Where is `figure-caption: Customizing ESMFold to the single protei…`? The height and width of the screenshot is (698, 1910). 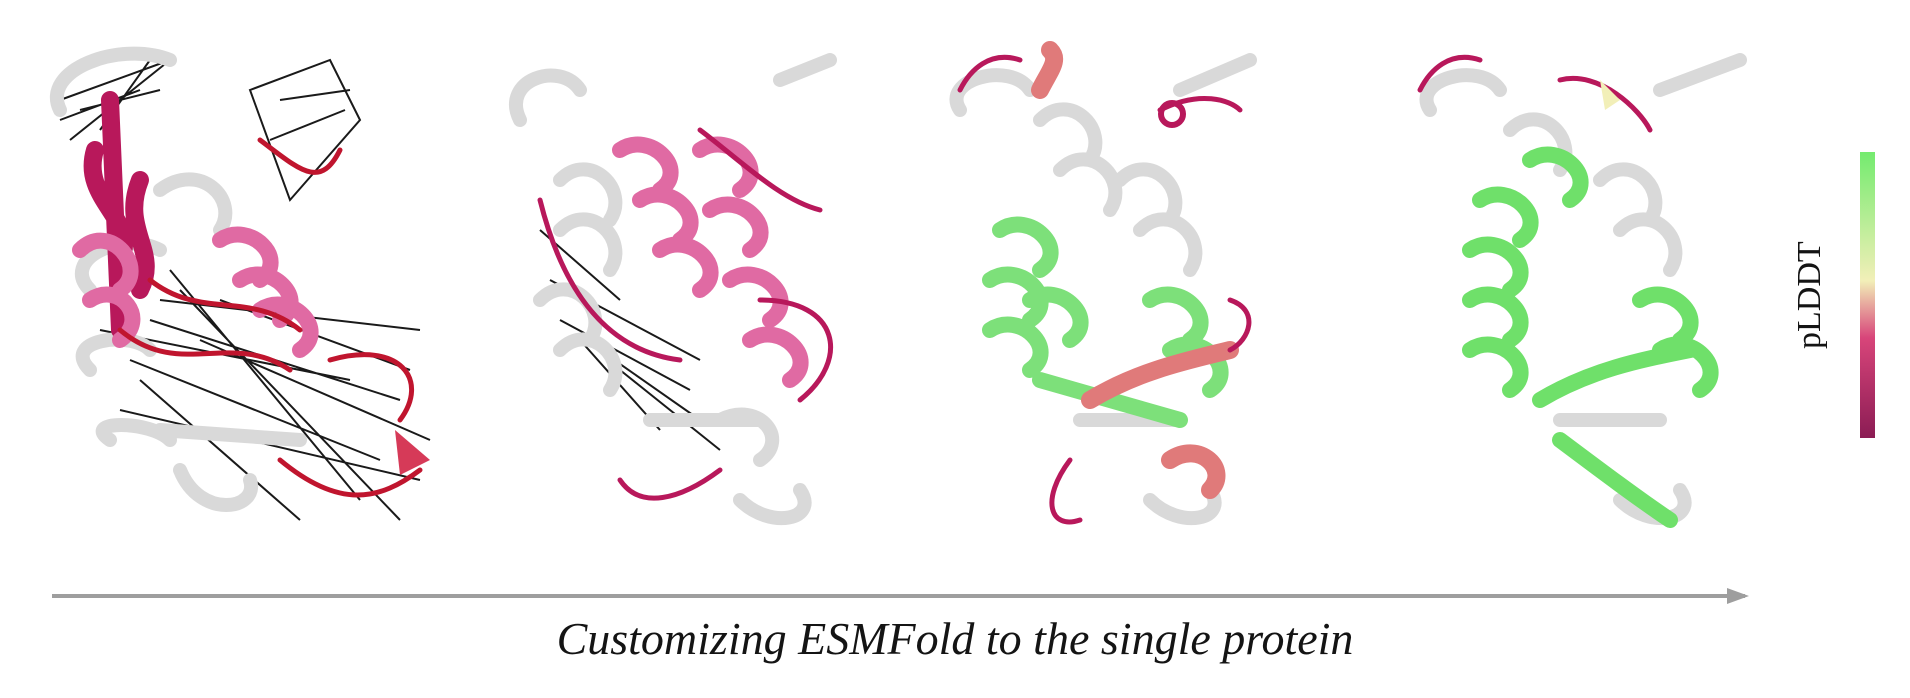
figure-caption: Customizing ESMFold to the single protei… is located at coordinates (955, 638).